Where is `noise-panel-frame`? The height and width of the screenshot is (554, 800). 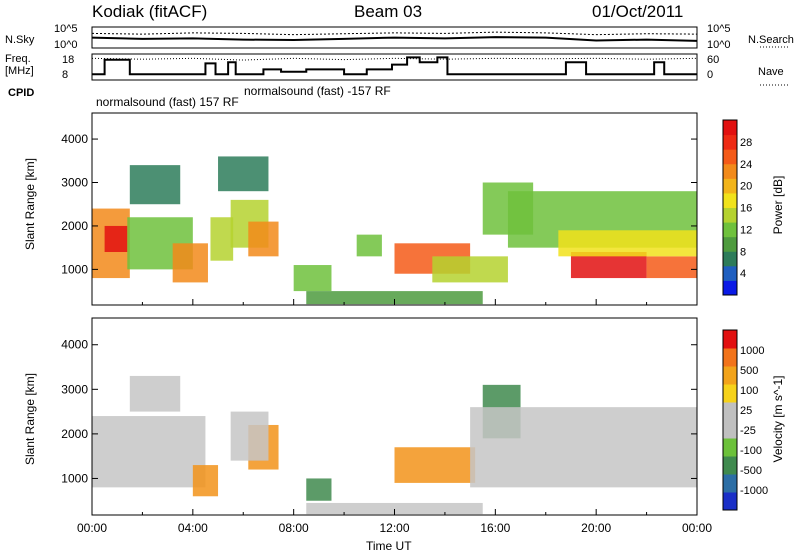 noise-panel-frame is located at coordinates (394, 37).